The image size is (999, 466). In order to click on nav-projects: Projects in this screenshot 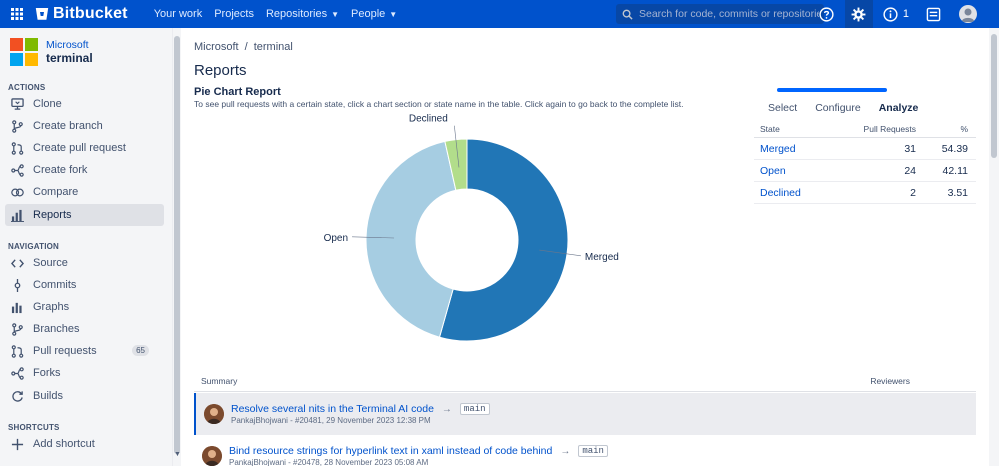, I will do `click(234, 14)`.